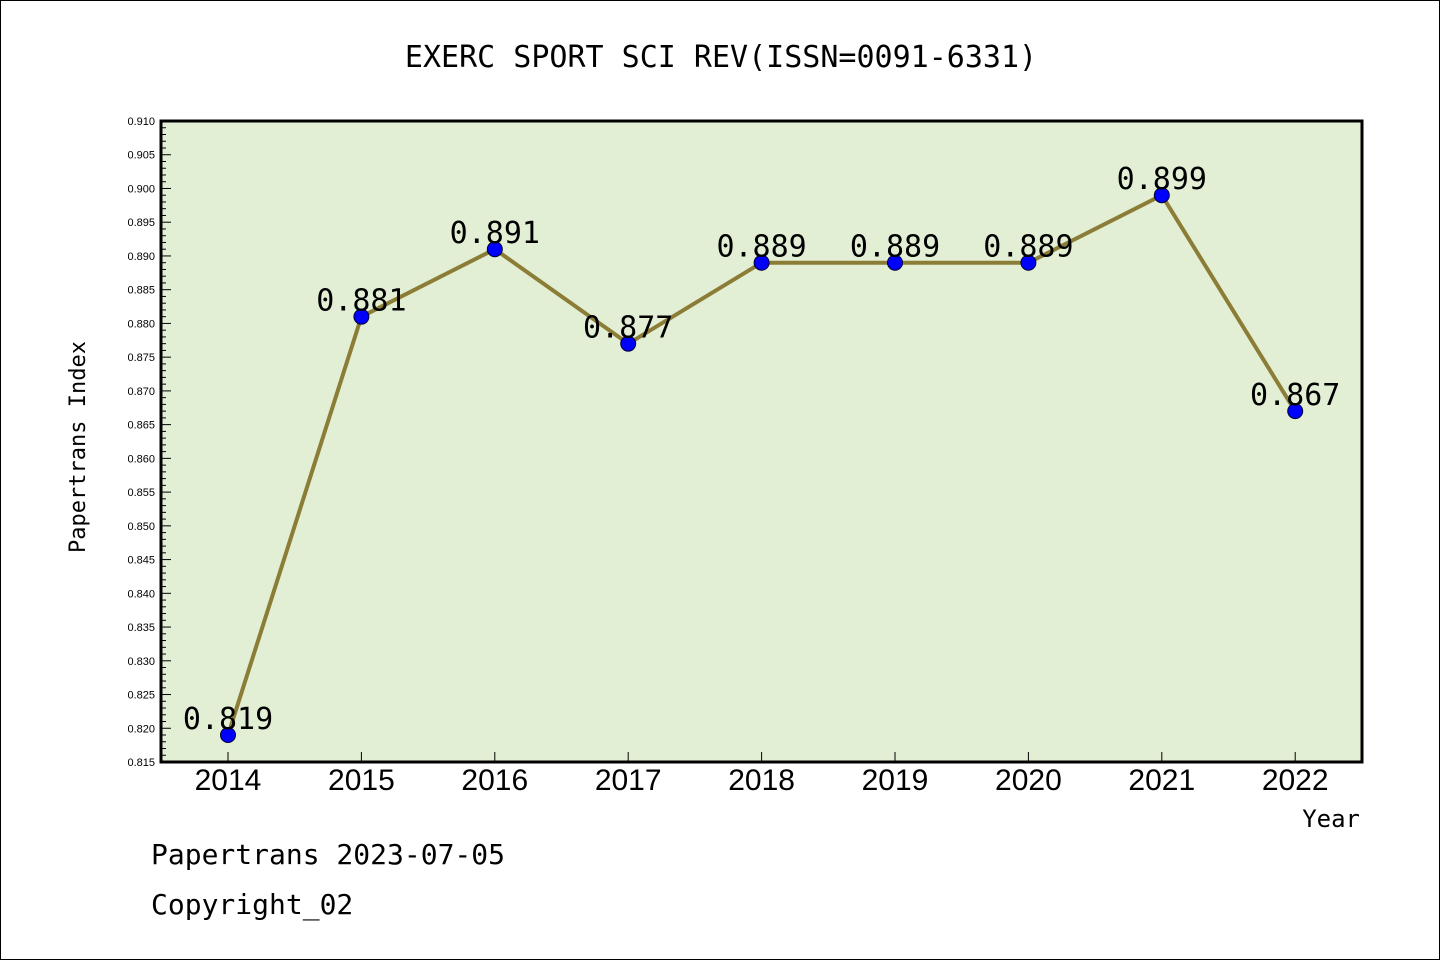 Image resolution: width=1440 pixels, height=961 pixels. I want to click on x-tick-label: 2022, so click(1295, 780).